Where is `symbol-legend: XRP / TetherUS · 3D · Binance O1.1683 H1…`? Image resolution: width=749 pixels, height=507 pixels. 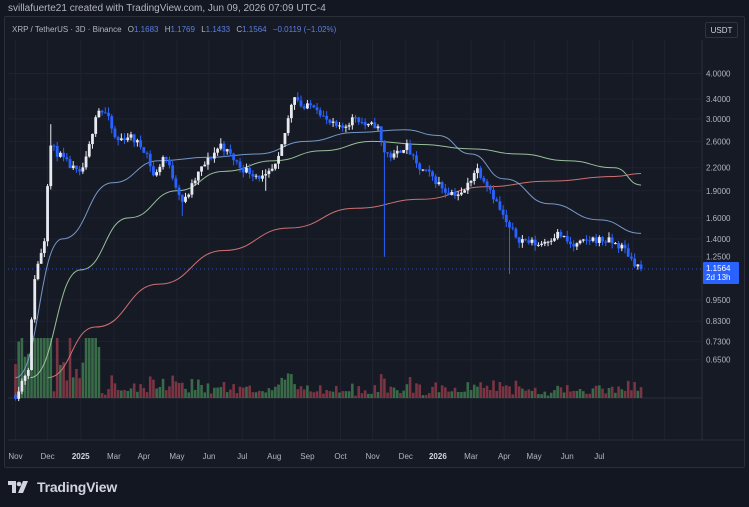
symbol-legend: XRP / TetherUS · 3D · Binance O1.1683 H1… is located at coordinates (174, 29).